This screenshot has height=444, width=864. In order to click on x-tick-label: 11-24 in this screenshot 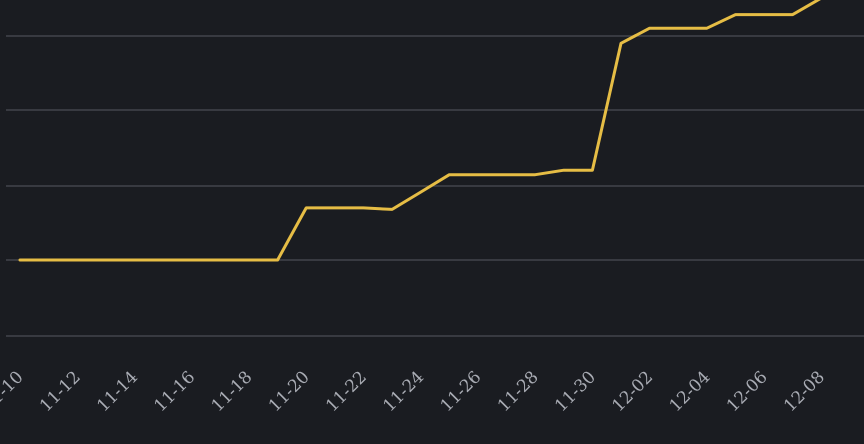, I will do `click(403, 391)`.